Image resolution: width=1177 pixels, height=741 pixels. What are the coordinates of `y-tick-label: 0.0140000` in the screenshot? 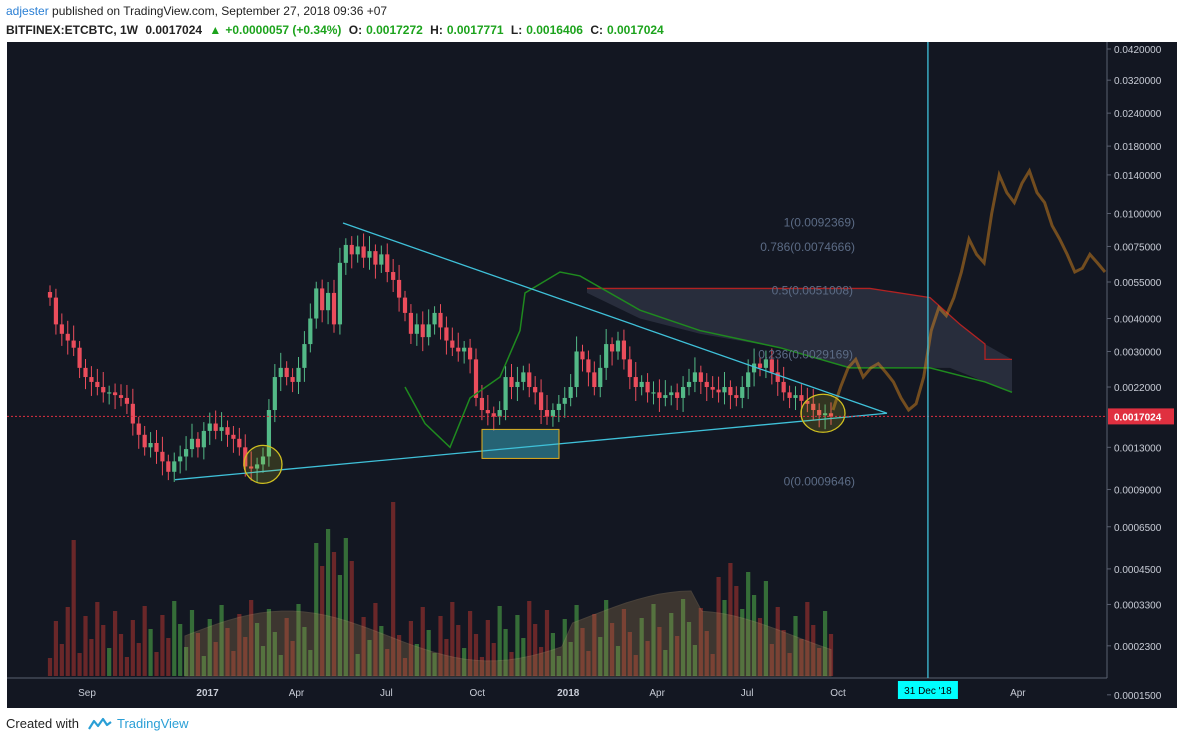 It's located at (1138, 176).